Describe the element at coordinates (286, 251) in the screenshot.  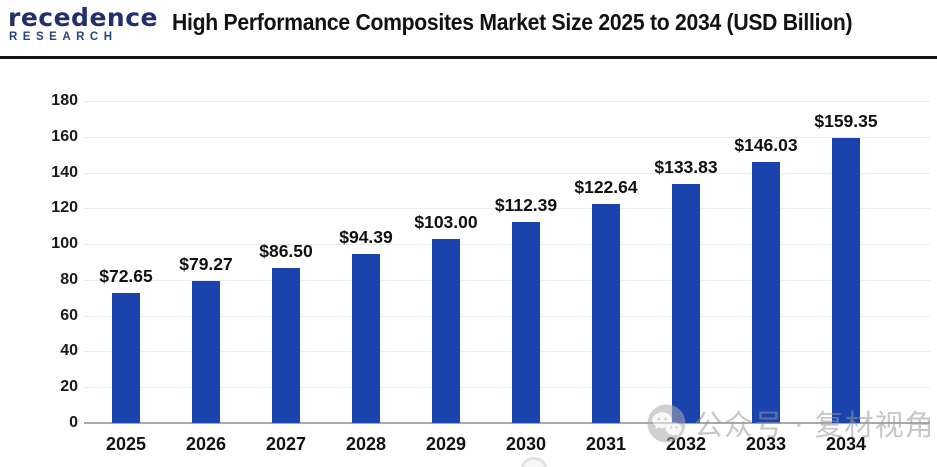
I see `bar-value-label-2027: $86.50` at that location.